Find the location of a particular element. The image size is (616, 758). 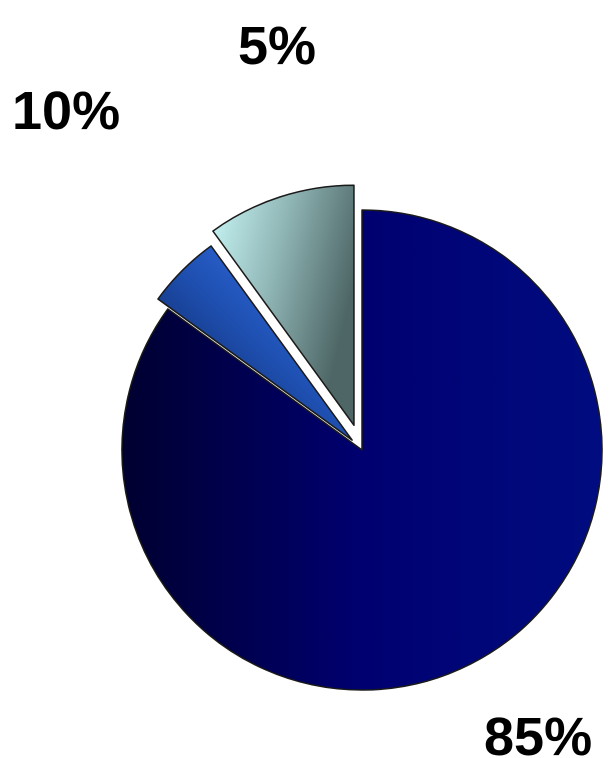

pie-slice-5-percent is located at coordinates (255, 343).